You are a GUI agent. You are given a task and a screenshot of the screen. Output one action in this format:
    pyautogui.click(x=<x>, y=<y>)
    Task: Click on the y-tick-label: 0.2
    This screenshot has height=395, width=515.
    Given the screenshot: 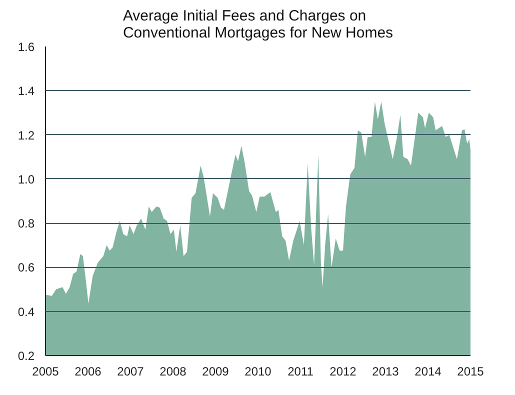 What is the action you would take?
    pyautogui.click(x=26, y=356)
    